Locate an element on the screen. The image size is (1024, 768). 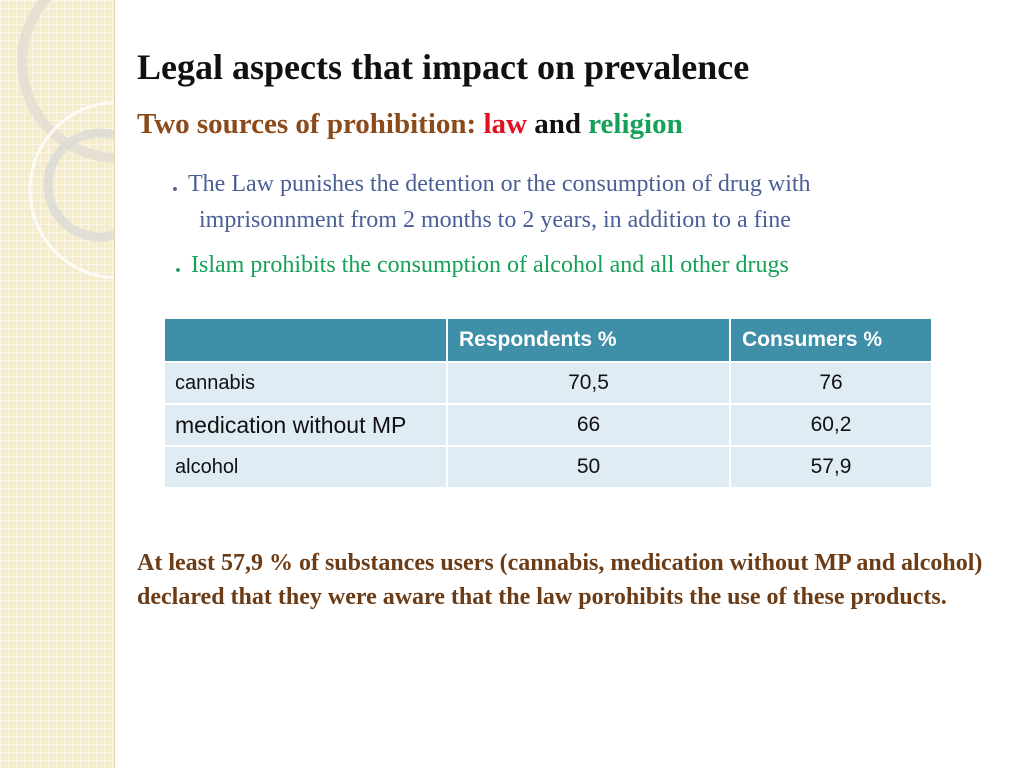
cell-respondents: 66 is located at coordinates (589, 424).